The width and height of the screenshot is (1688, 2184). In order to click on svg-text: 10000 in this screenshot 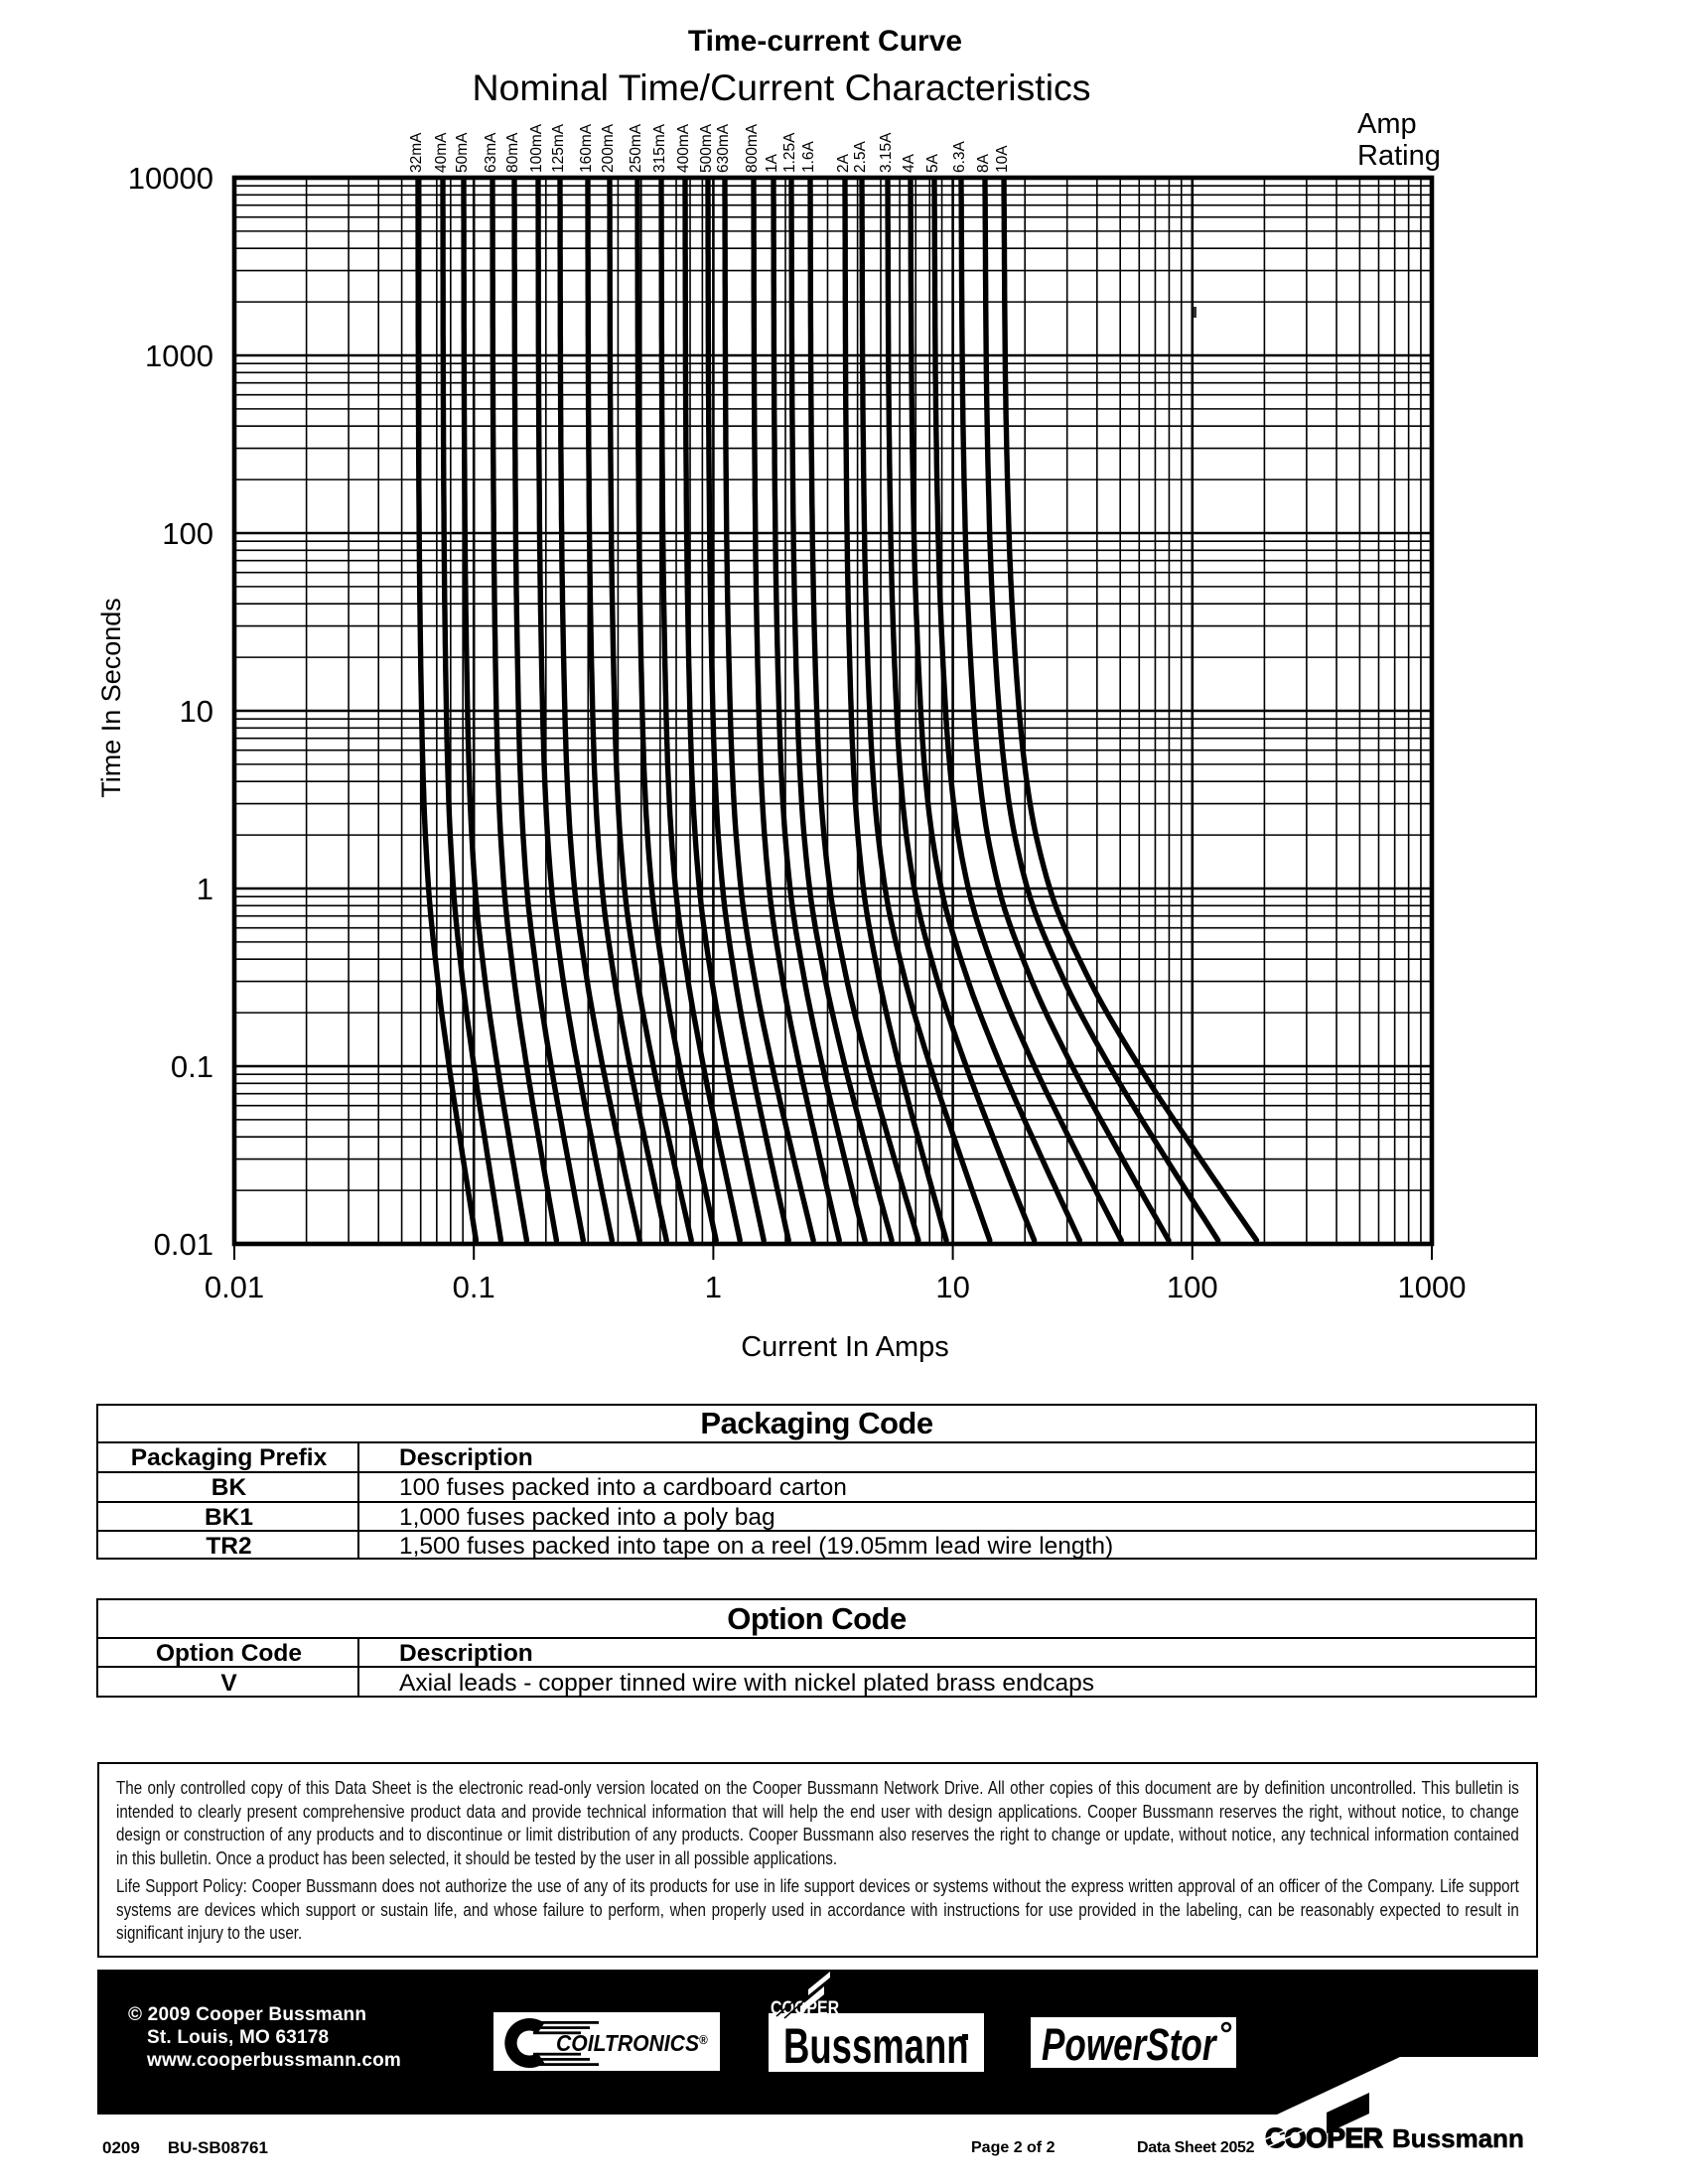, I will do `click(170, 178)`.